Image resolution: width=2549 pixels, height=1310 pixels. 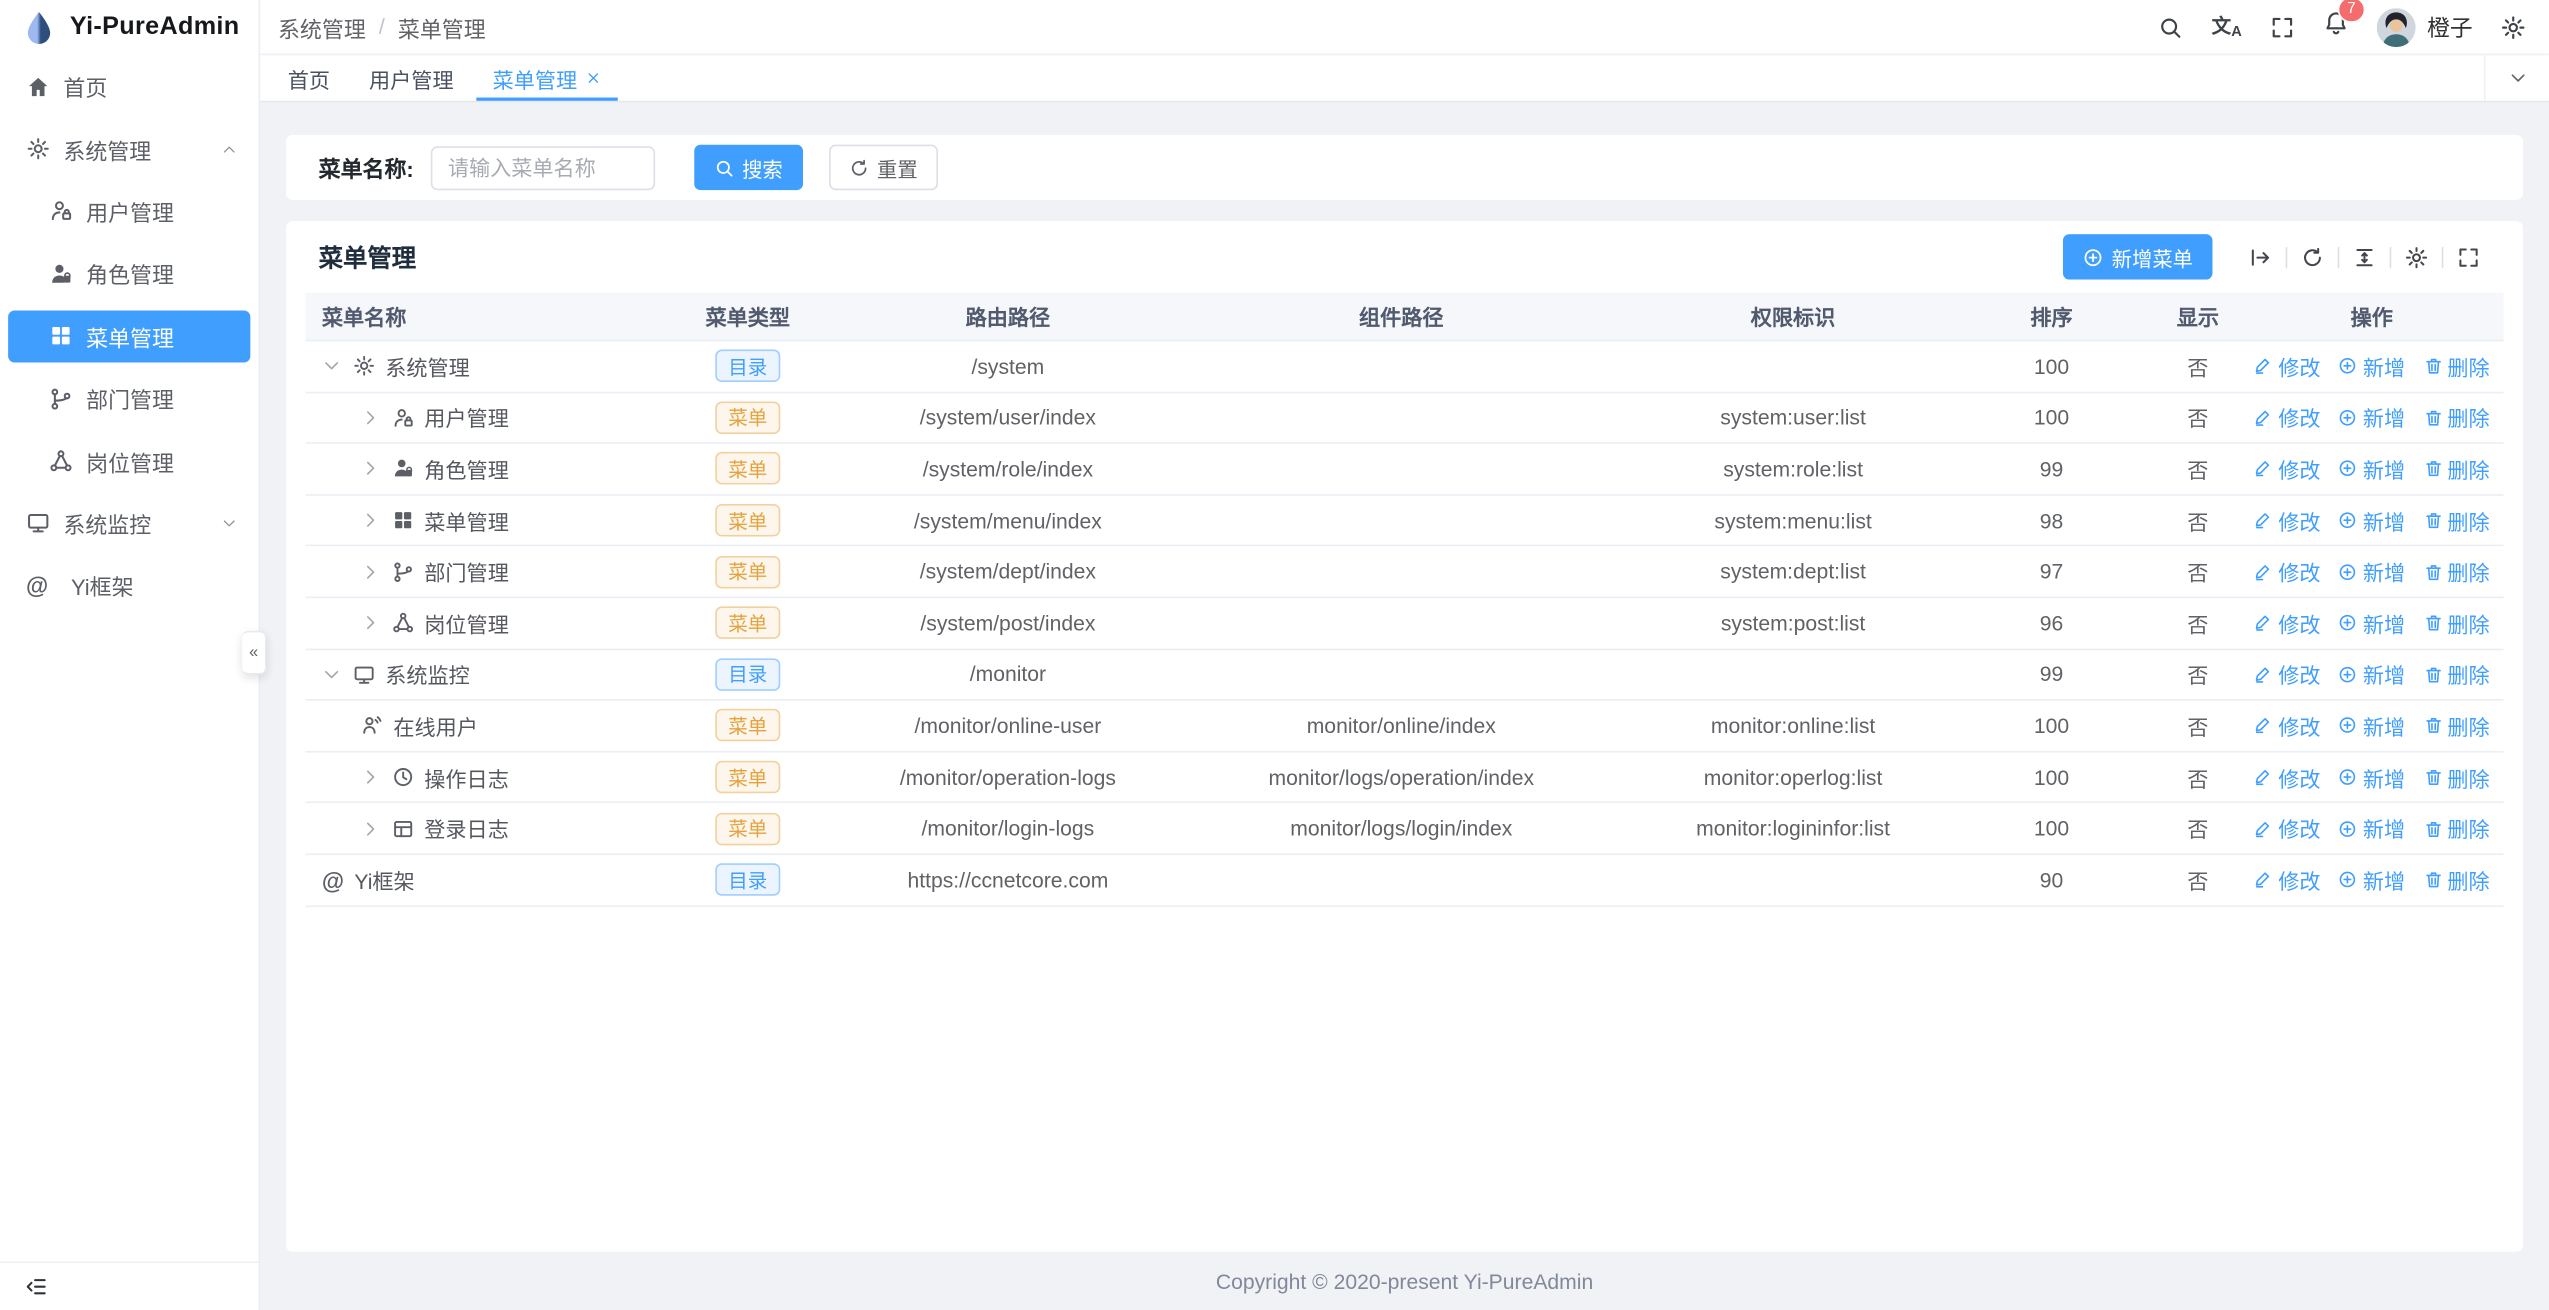 What do you see at coordinates (129, 273) in the screenshot?
I see `sidebar-item-角色管理: 角色管理` at bounding box center [129, 273].